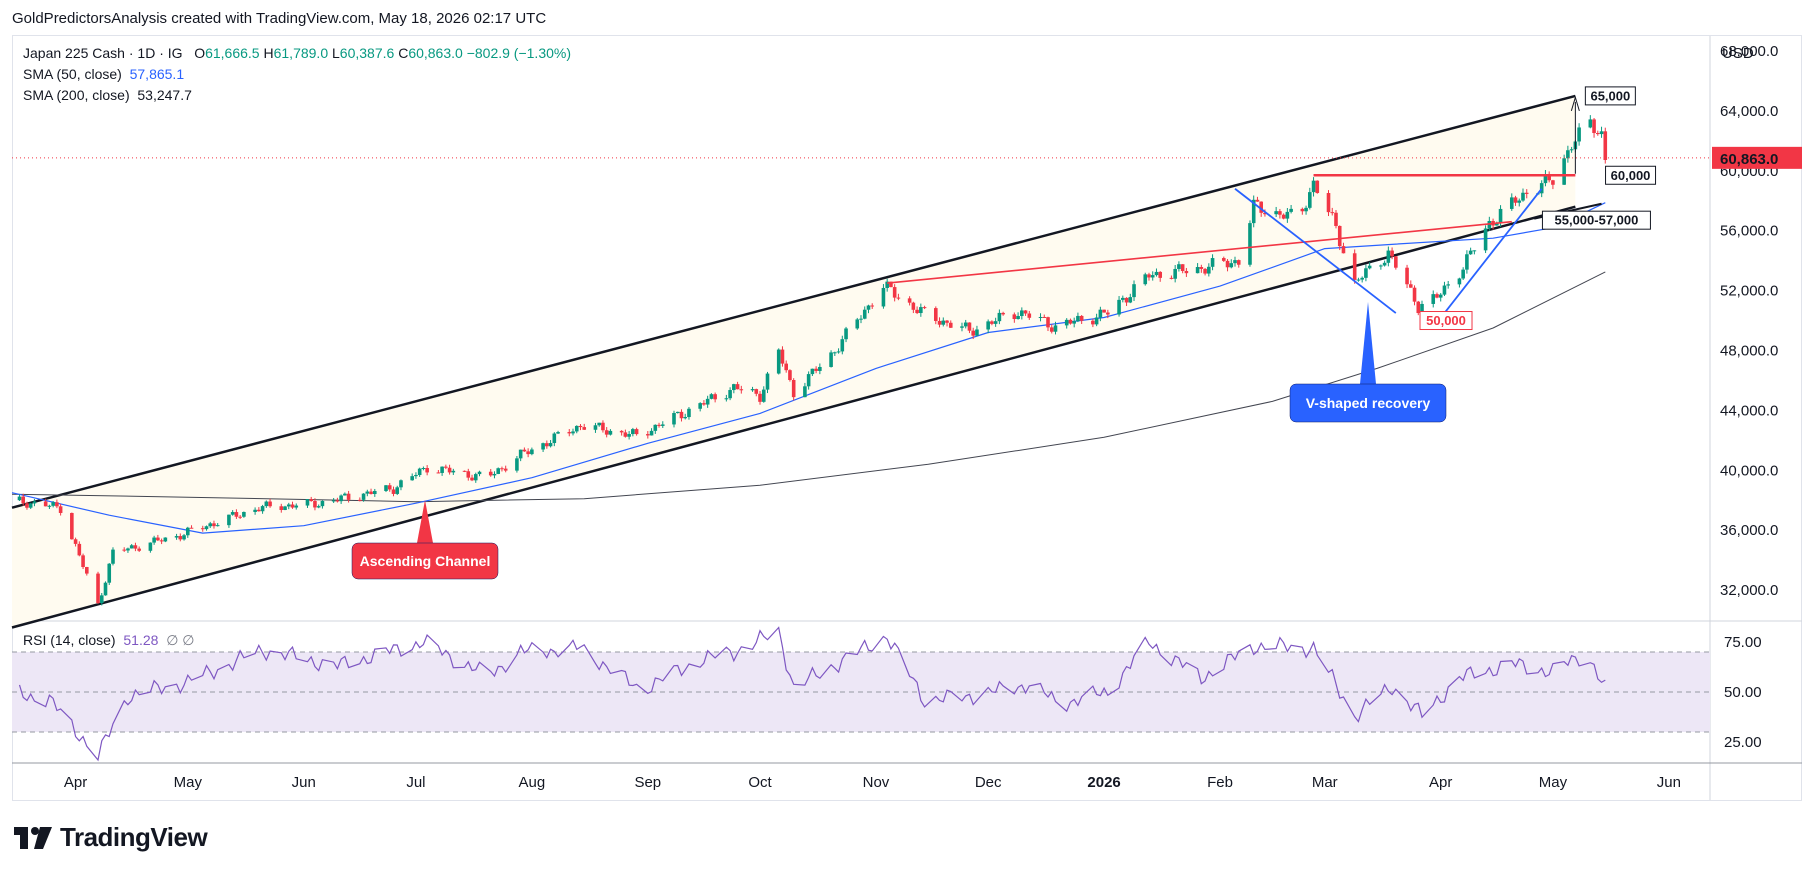  What do you see at coordinates (425, 540) in the screenshot?
I see `ascending-channel-callout: Ascending Channel` at bounding box center [425, 540].